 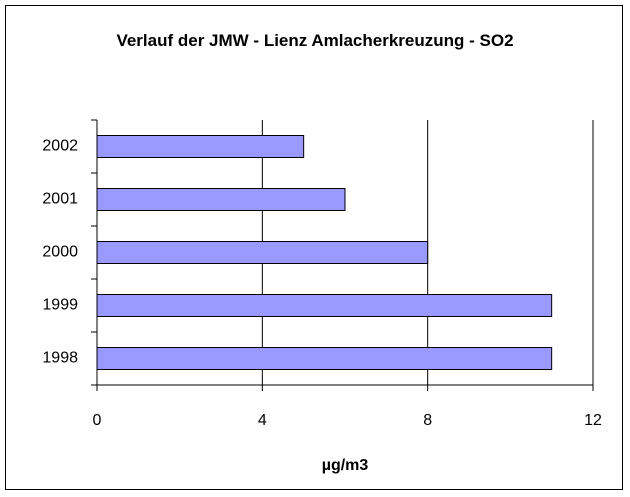 What do you see at coordinates (262, 420) in the screenshot?
I see `x-tick-label: 4` at bounding box center [262, 420].